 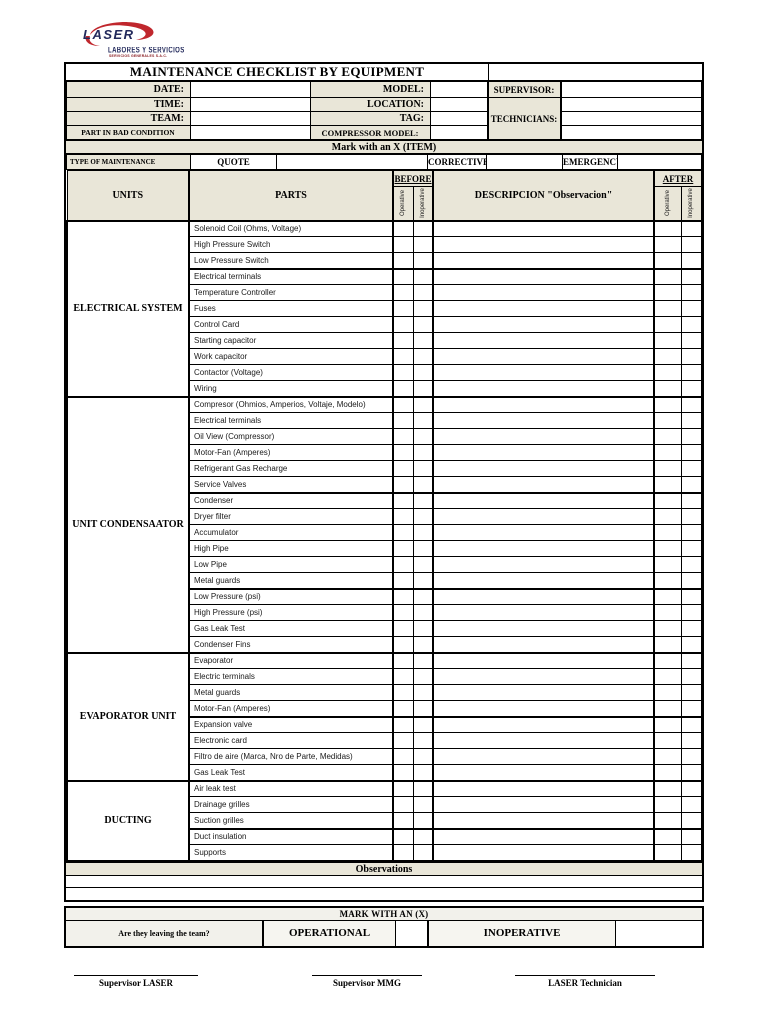 What do you see at coordinates (250, 118) in the screenshot?
I see `team-field` at bounding box center [250, 118].